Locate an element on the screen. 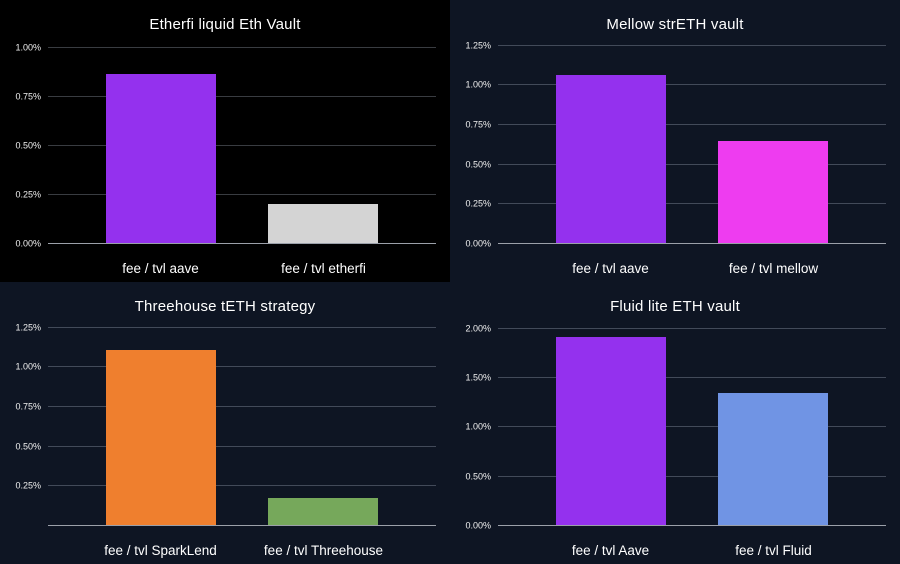 Image resolution: width=900 pixels, height=564 pixels. chart-title: Etherfi liquid Eth Vault is located at coordinates (225, 24).